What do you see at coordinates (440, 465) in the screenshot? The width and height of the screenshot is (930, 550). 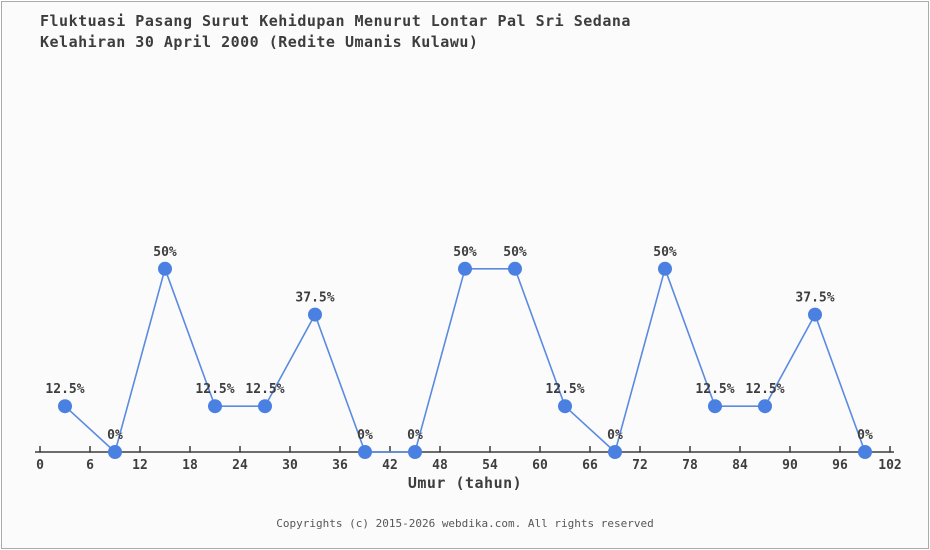 I see `x-axis-tick-label: 48` at bounding box center [440, 465].